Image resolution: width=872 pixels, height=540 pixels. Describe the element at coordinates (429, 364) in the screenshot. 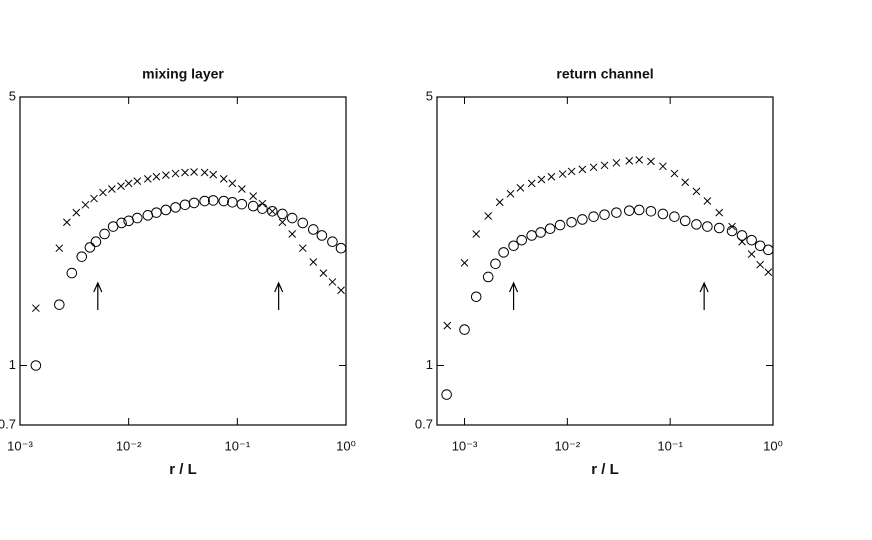

I see `y-tick-label: 1` at that location.